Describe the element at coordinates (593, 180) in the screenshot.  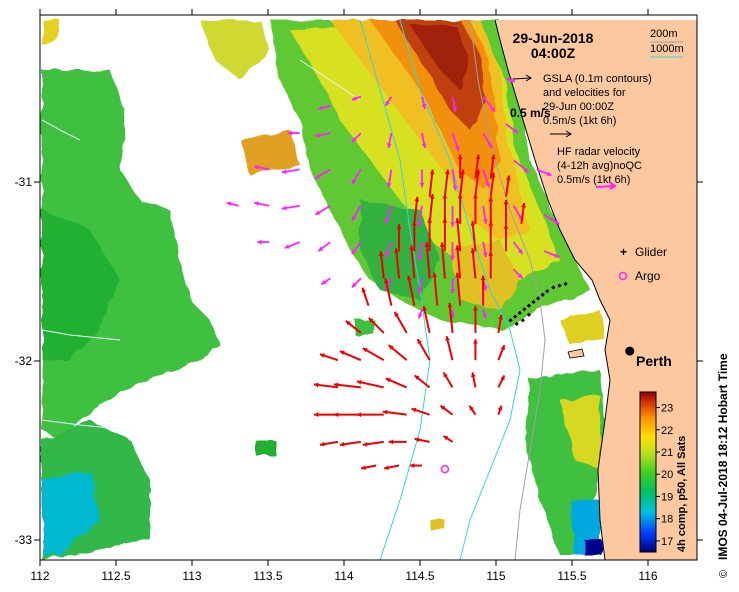
I see `hf-legend-scale: 0.5m/s (1kt 6h)` at that location.